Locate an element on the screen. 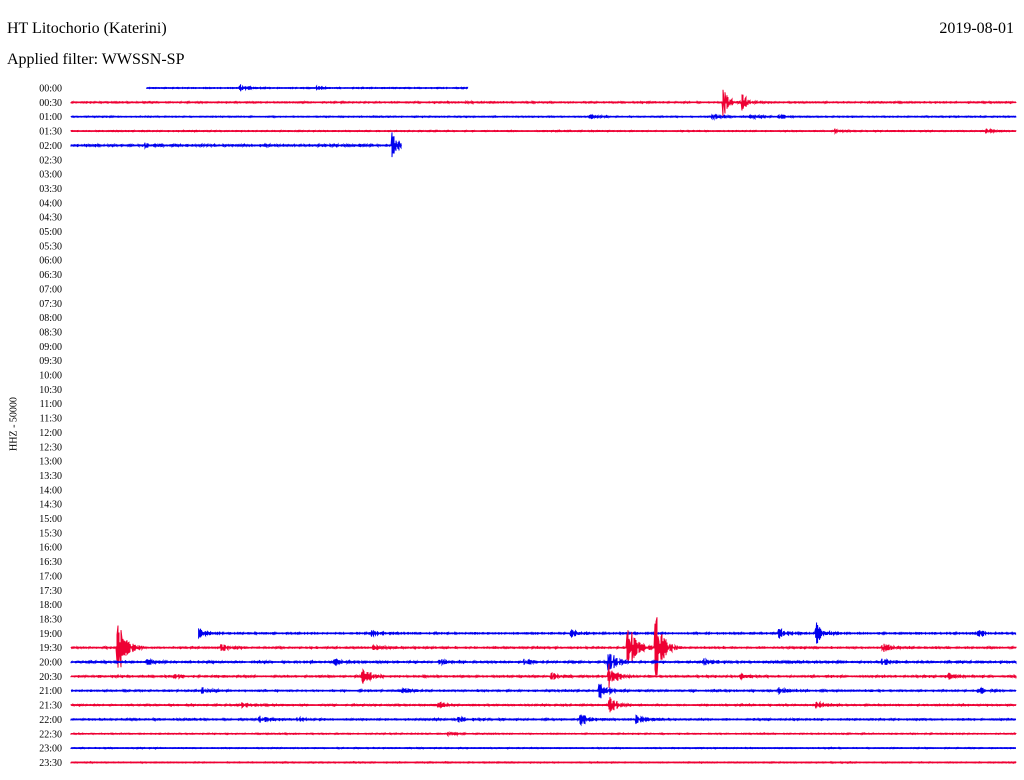  row-label-1630: 16:30 is located at coordinates (50, 562).